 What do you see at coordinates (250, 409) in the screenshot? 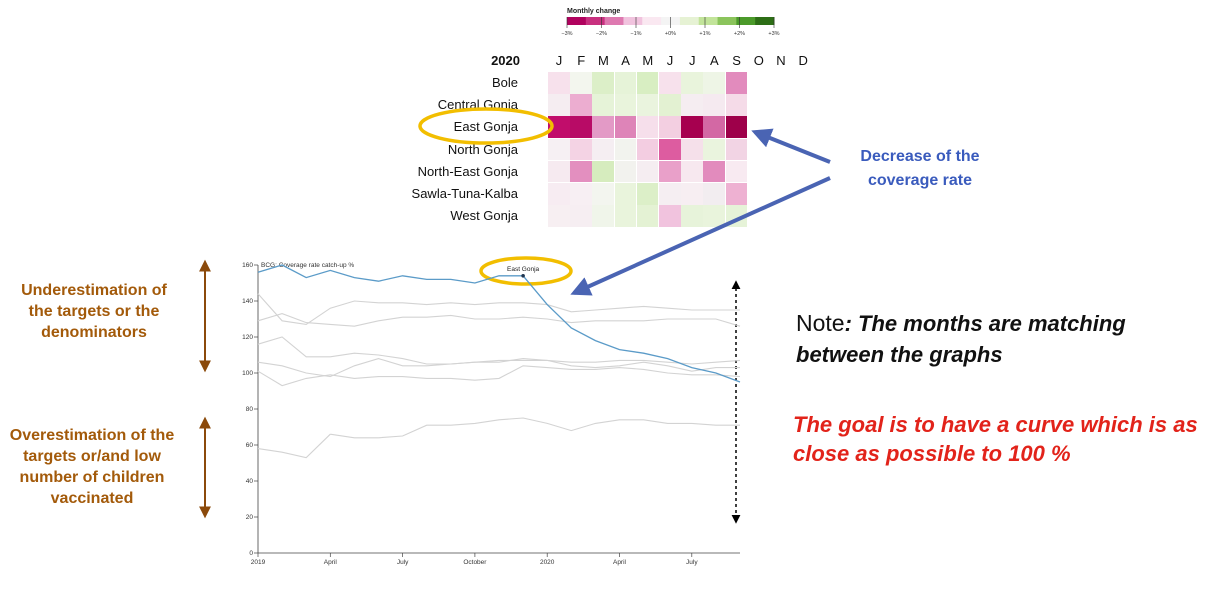
I see `y-tick-label: 80` at bounding box center [250, 409].